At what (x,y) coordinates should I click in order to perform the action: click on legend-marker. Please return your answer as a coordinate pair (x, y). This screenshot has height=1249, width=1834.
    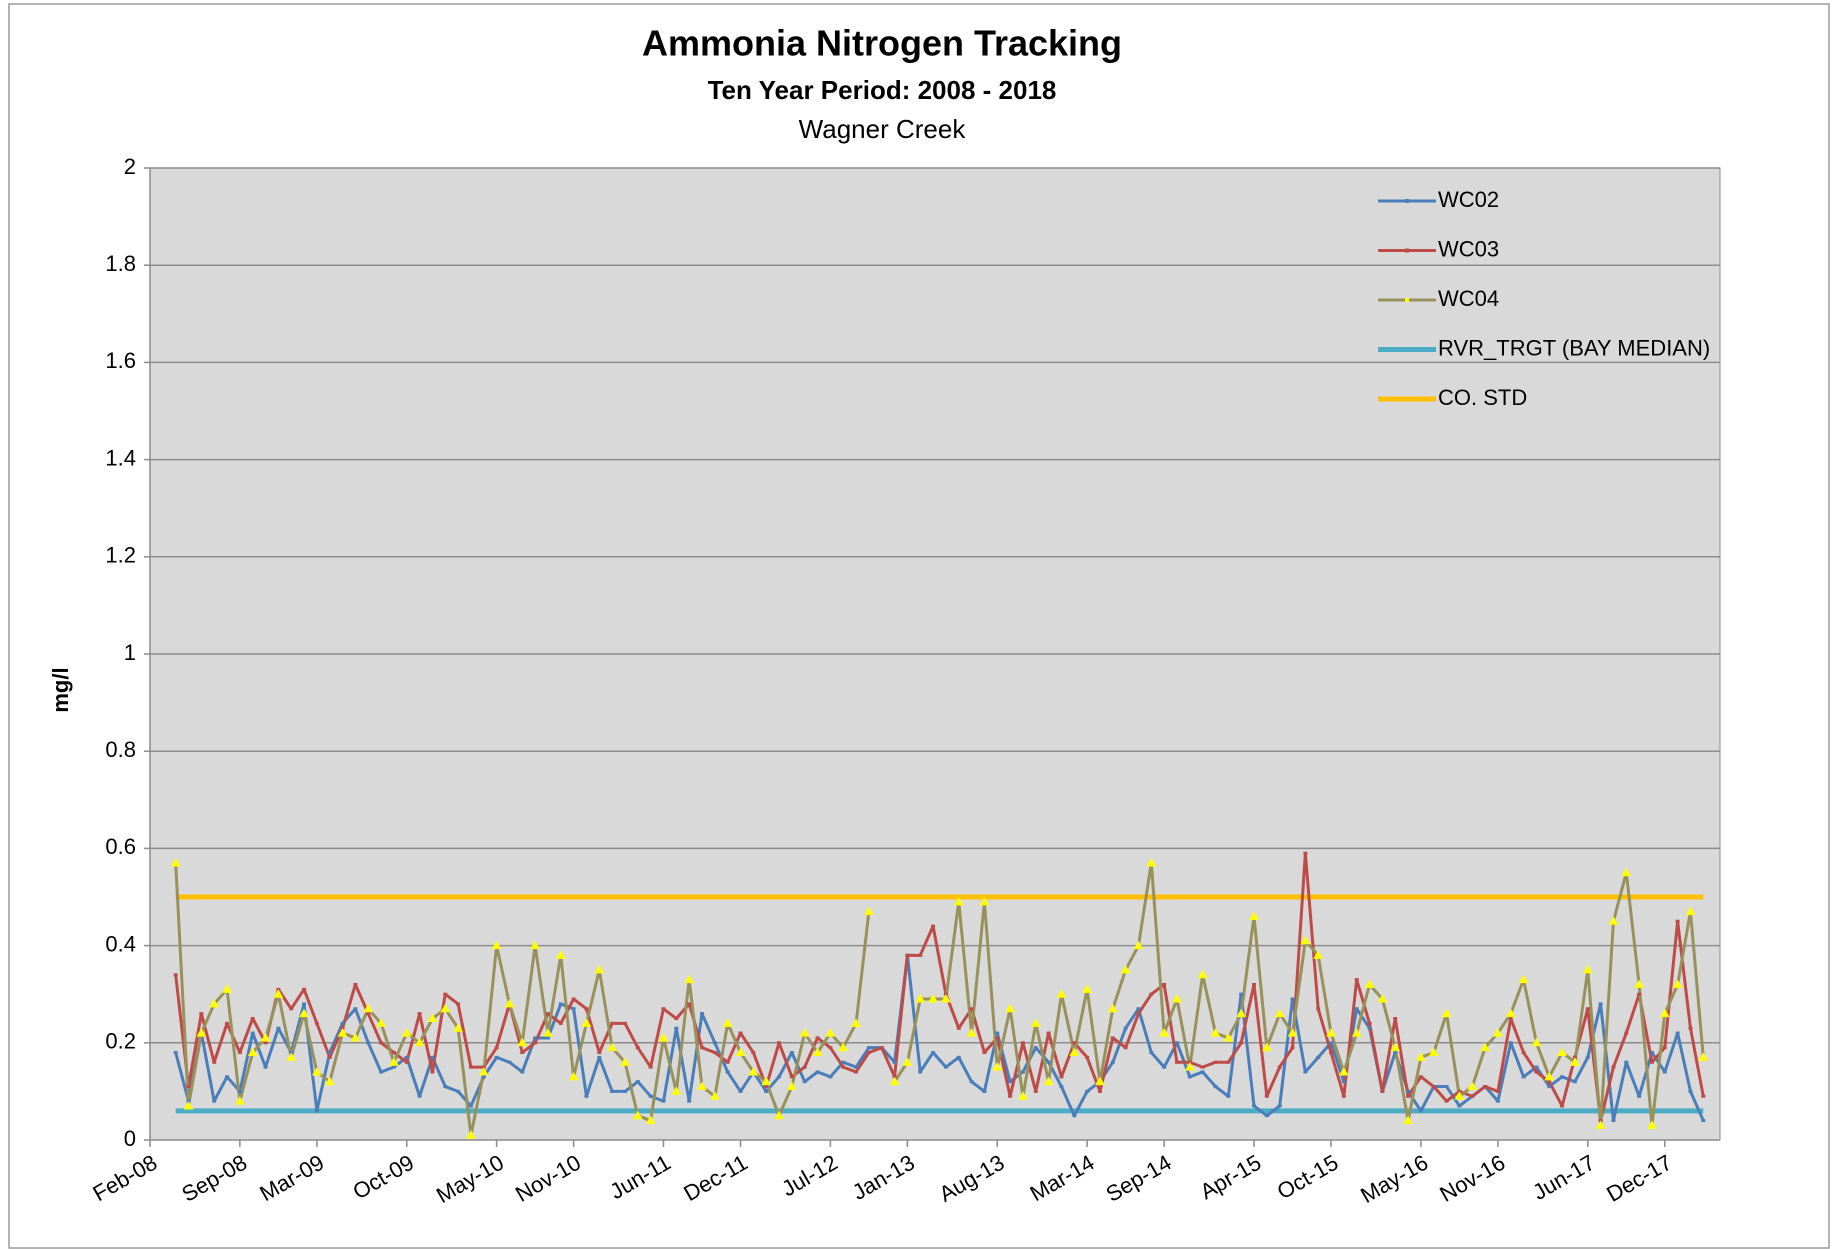
    Looking at the image, I should click on (1407, 250).